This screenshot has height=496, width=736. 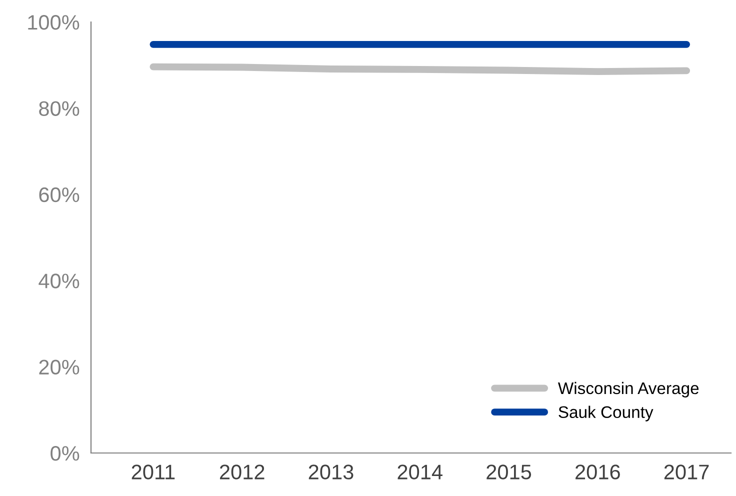 I want to click on legend-label: Sauk County, so click(x=606, y=414).